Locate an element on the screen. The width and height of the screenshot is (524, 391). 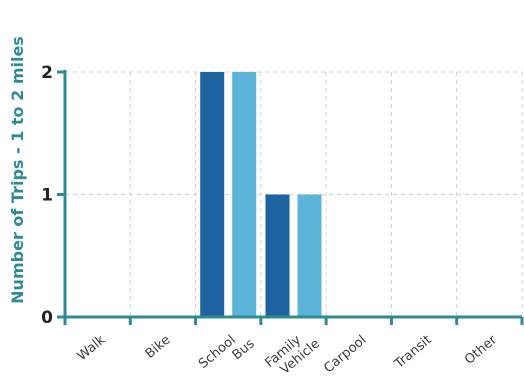
x-tick-label-5: Carpool is located at coordinates (345, 355).